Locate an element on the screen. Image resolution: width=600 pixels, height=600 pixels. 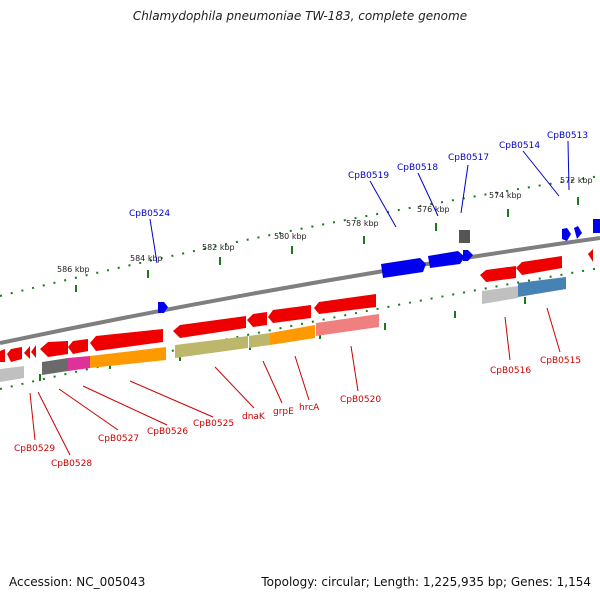
reverse-gene-CpB0525 is located at coordinates (126, 340).